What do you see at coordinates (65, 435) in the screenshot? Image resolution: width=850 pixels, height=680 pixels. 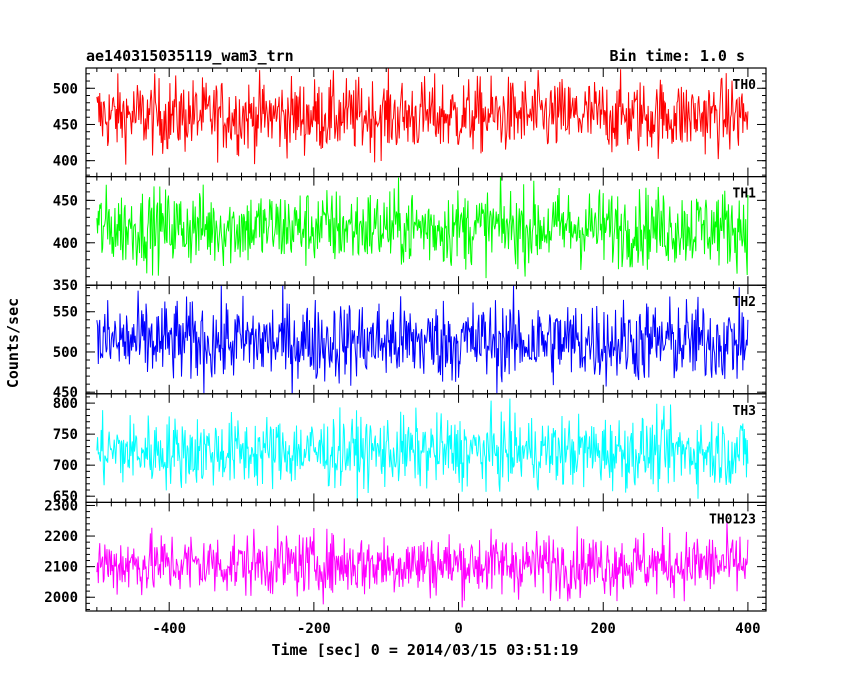 I see `y-tick-label: 750` at bounding box center [65, 435].